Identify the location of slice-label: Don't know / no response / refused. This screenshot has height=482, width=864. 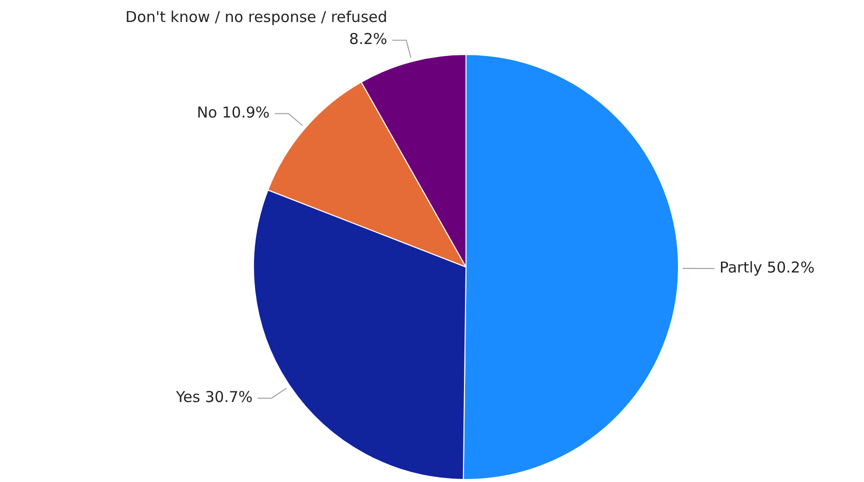
(256, 17).